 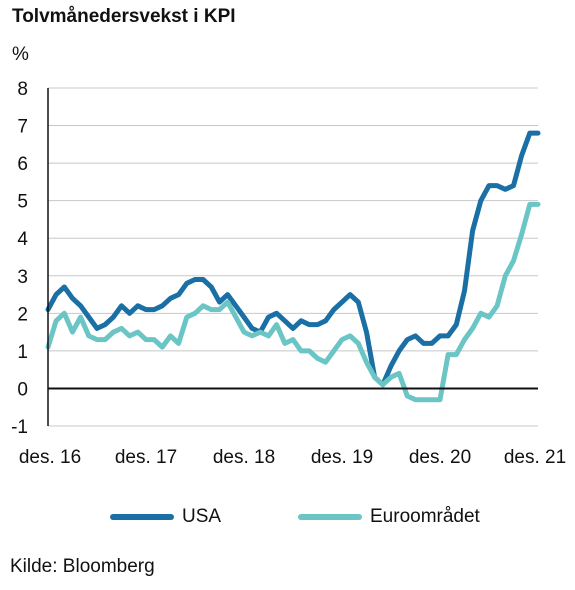 I want to click on x-tick-label: des. 17, so click(x=146, y=457).